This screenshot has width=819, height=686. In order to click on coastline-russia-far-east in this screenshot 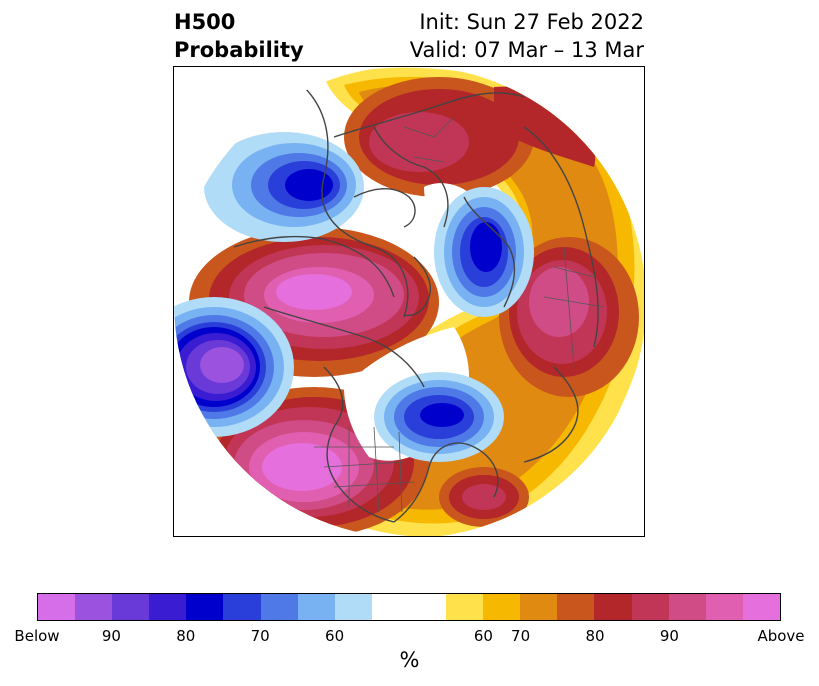, I will do `click(344, 347)`.